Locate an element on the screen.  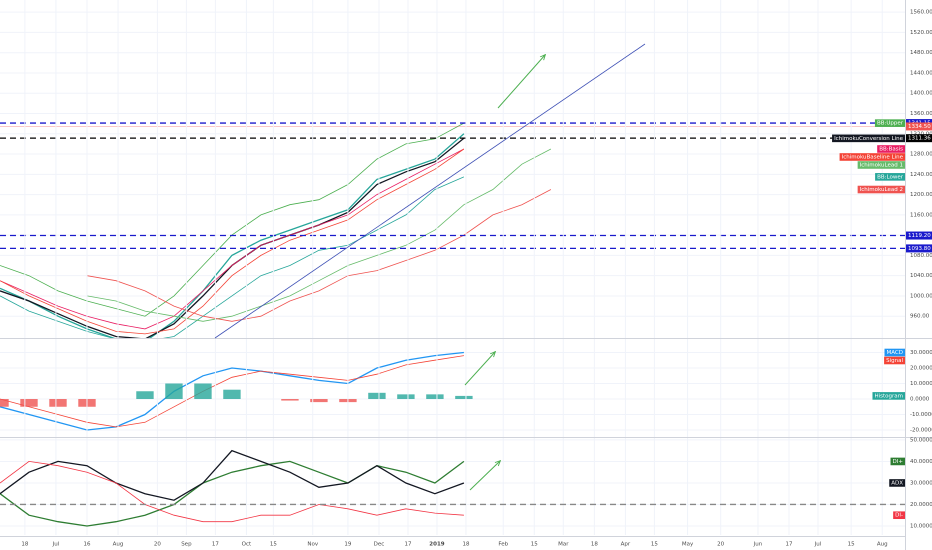
x-tick-label: Apr is located at coordinates (626, 545).